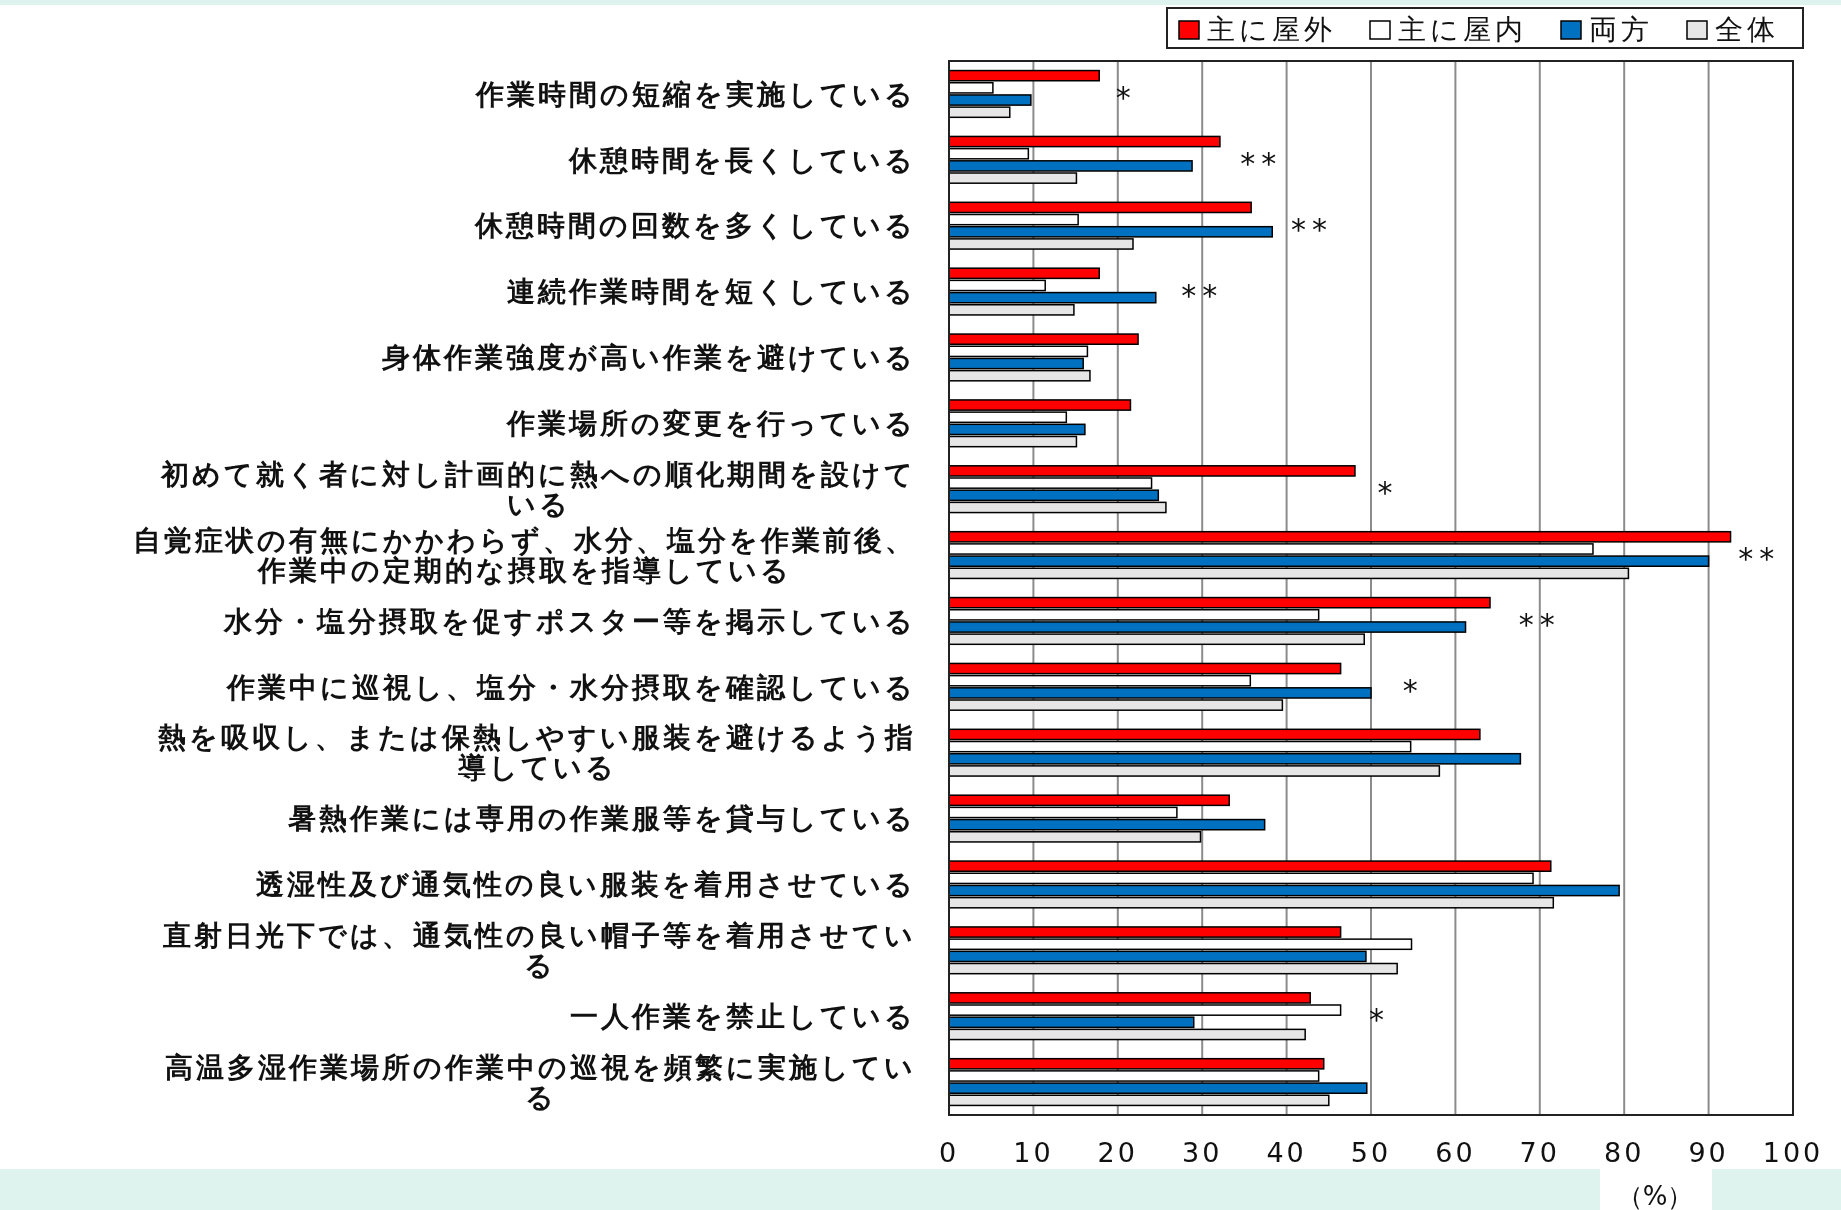 The width and height of the screenshot is (1841, 1210). What do you see at coordinates (524, 555) in the screenshot?
I see `y-tick-label: 自覚症状の有無にかかわらず、水分、塩分を作業前後、作業中の定期的な摂取を指導している` at bounding box center [524, 555].